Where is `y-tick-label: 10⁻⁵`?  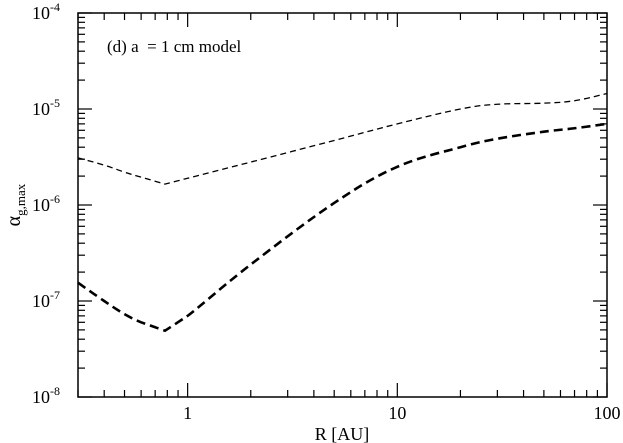
y-tick-label: 10⁻⁵ is located at coordinates (46, 107).